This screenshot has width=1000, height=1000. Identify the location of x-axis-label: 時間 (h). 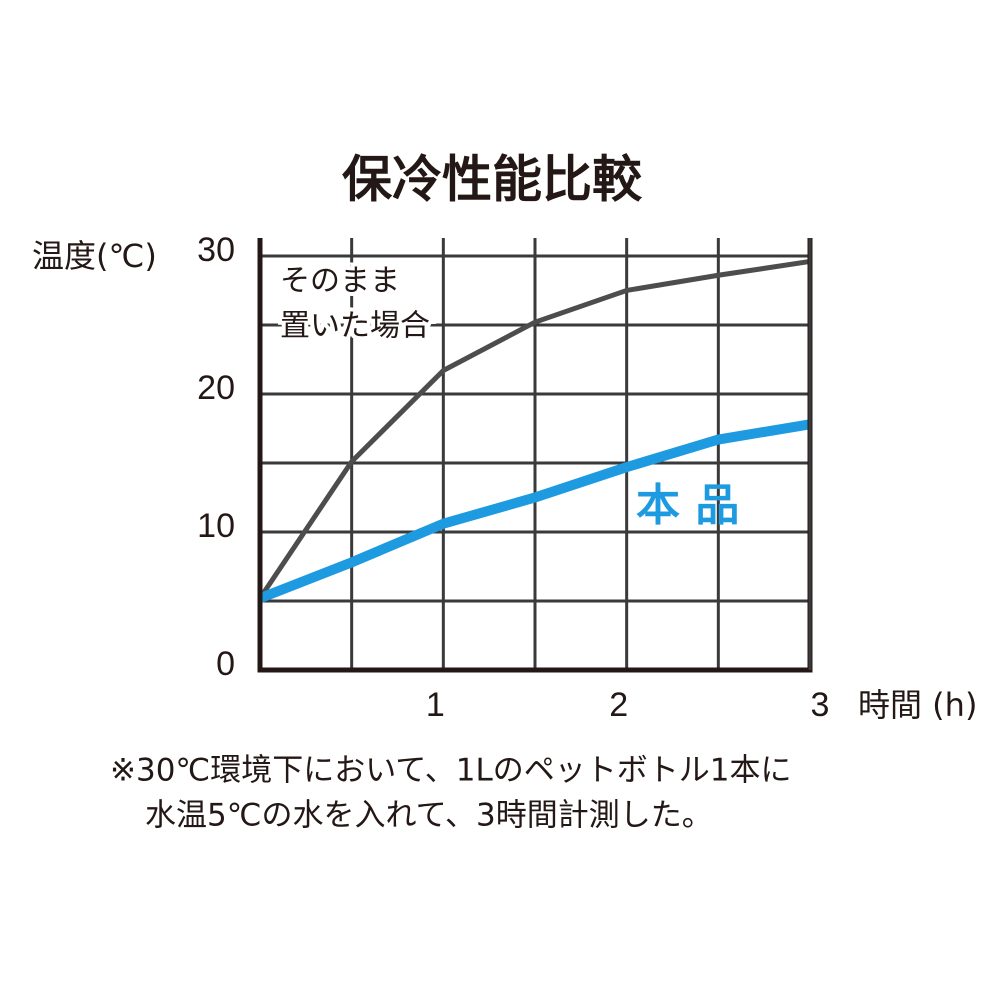
(917, 705).